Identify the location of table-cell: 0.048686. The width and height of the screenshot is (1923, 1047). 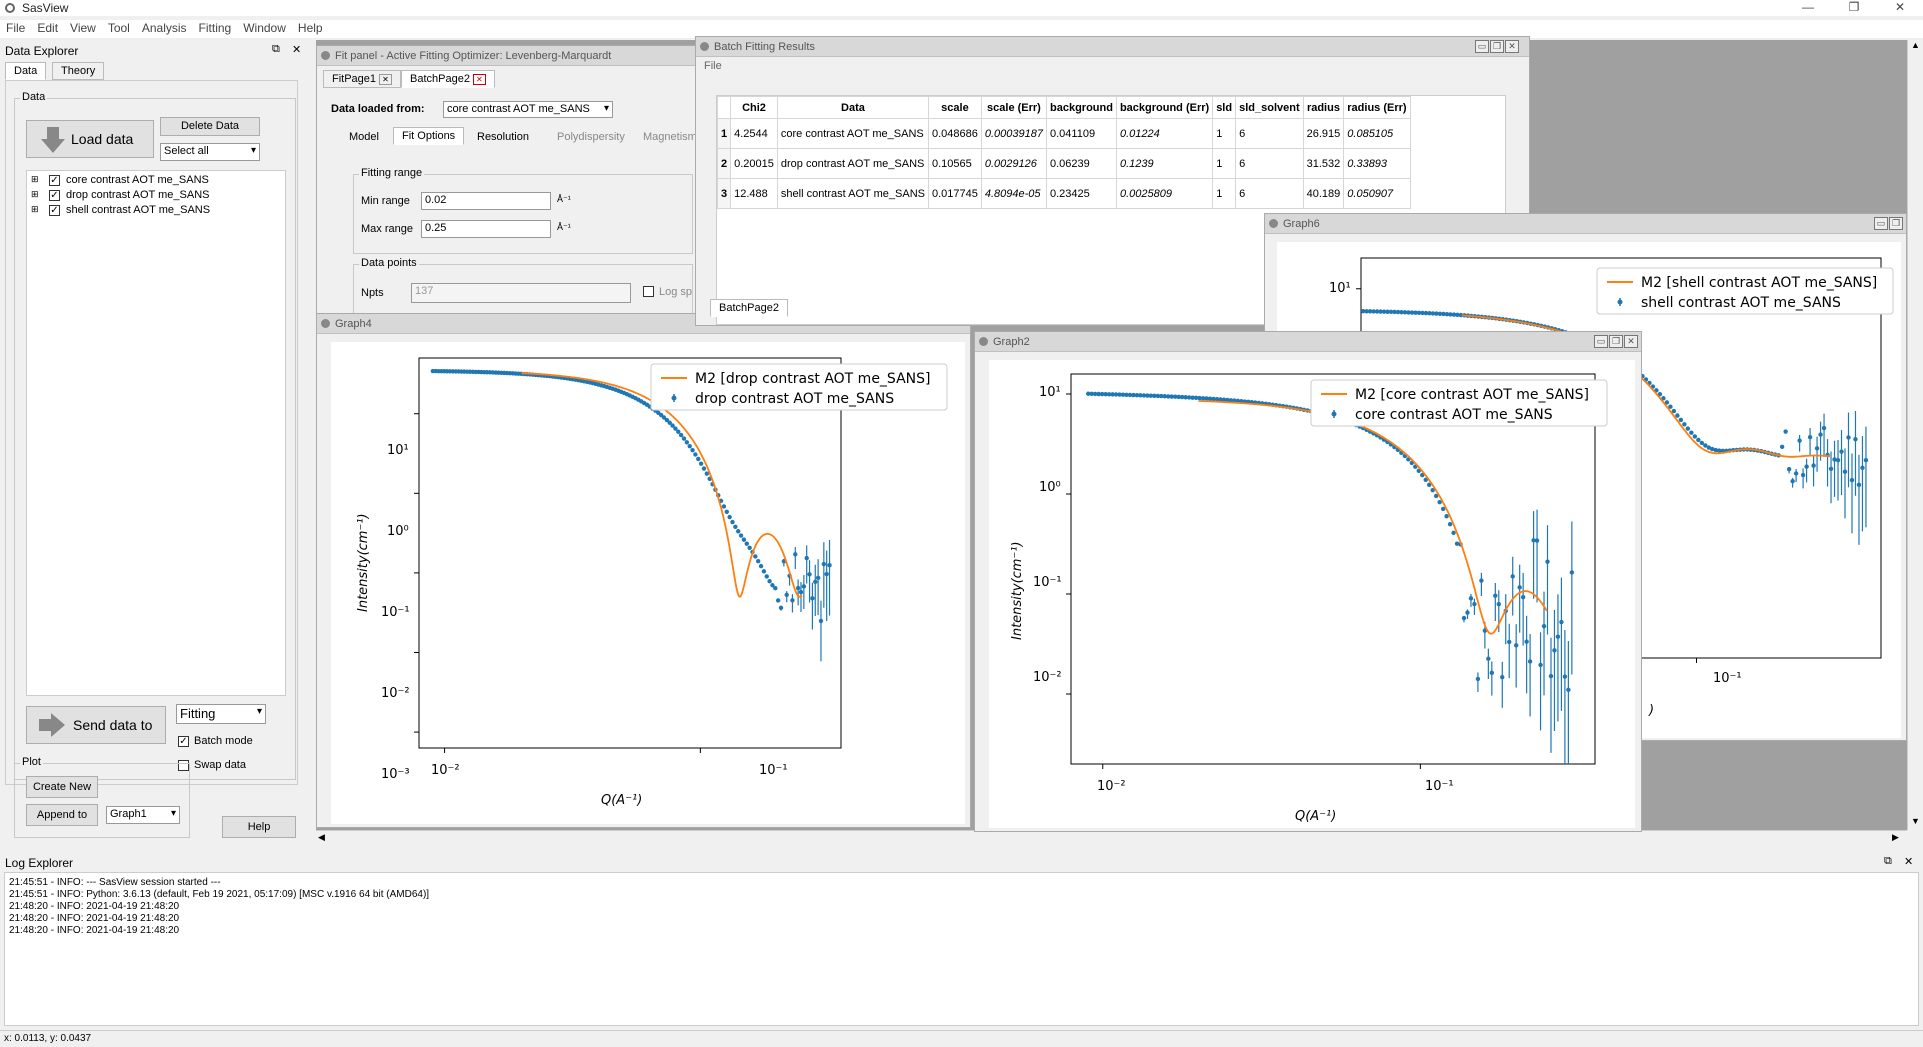
(954, 133).